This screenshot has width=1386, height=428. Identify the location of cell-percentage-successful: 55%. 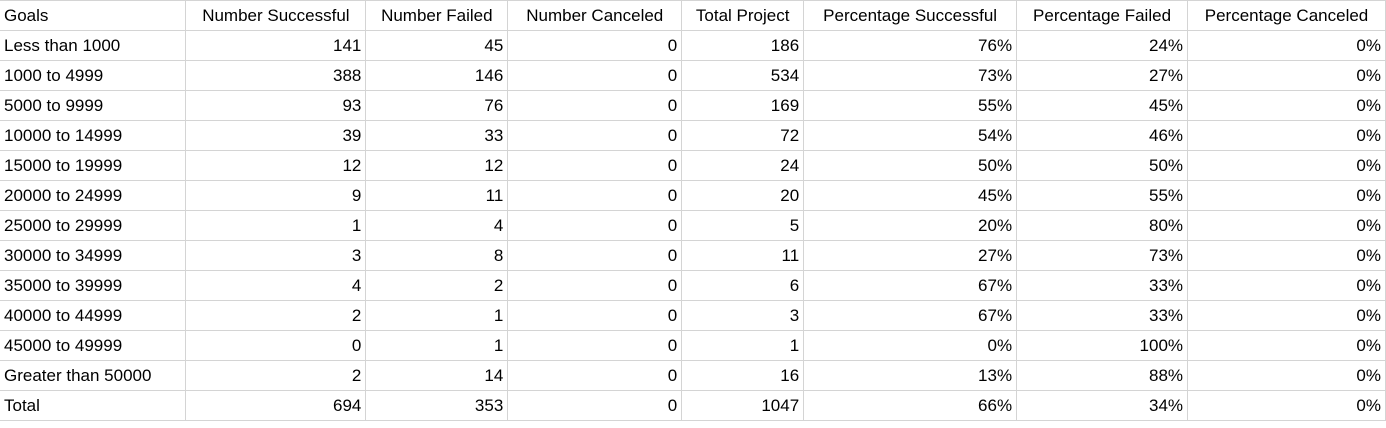
(910, 105).